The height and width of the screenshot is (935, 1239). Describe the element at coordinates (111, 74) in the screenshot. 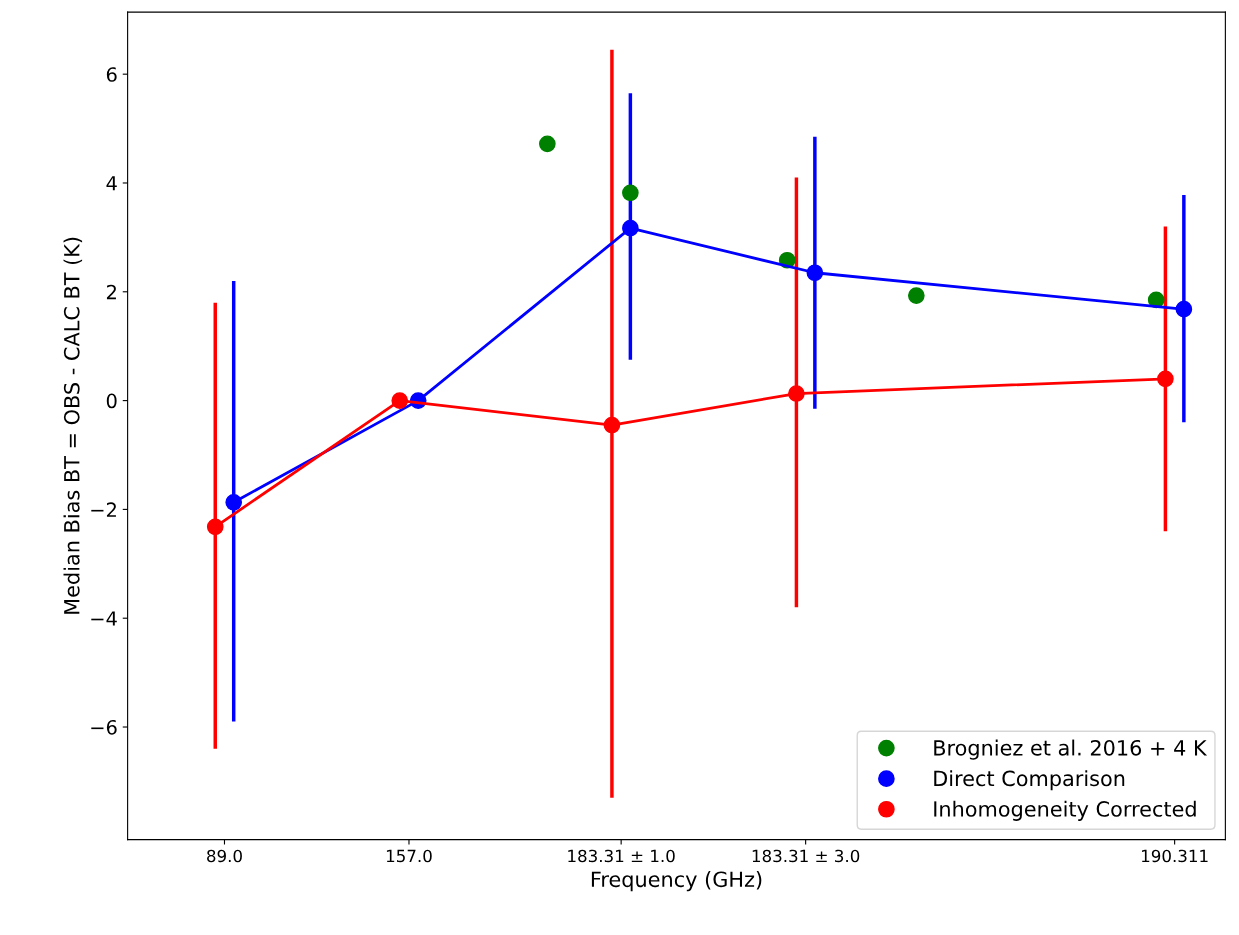

I see `y-tick-label: 6` at that location.